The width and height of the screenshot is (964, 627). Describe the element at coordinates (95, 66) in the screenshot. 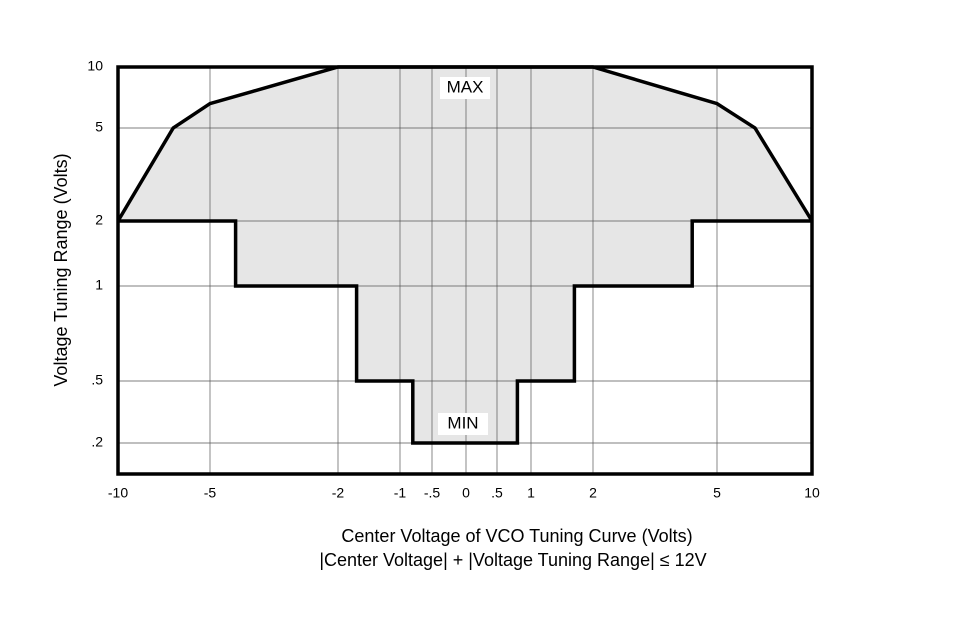

I see `y-tick-label: 10` at that location.